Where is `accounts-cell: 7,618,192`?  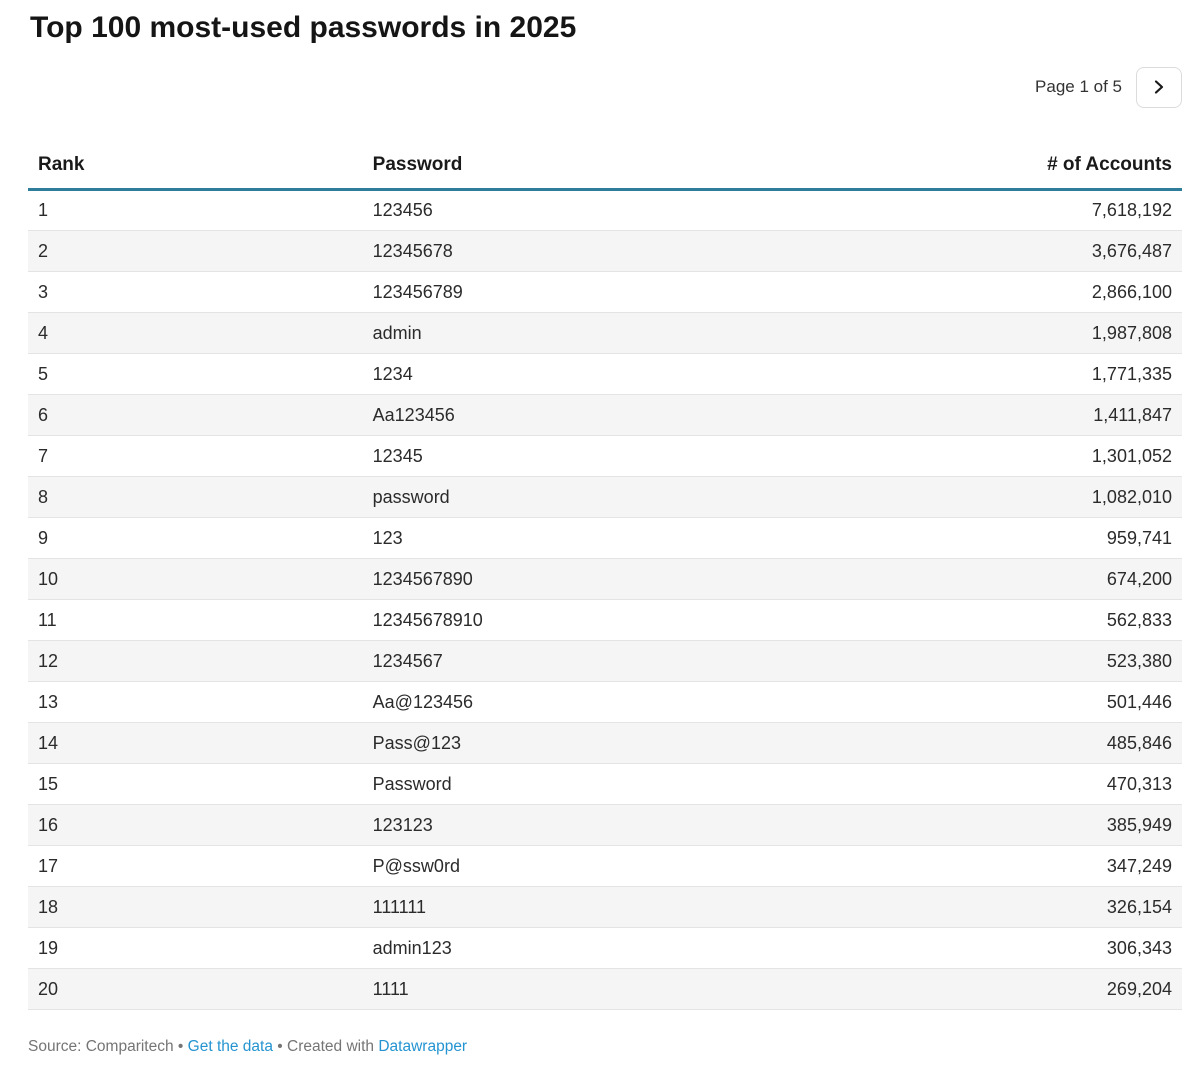
accounts-cell: 7,618,192 is located at coordinates (1014, 210).